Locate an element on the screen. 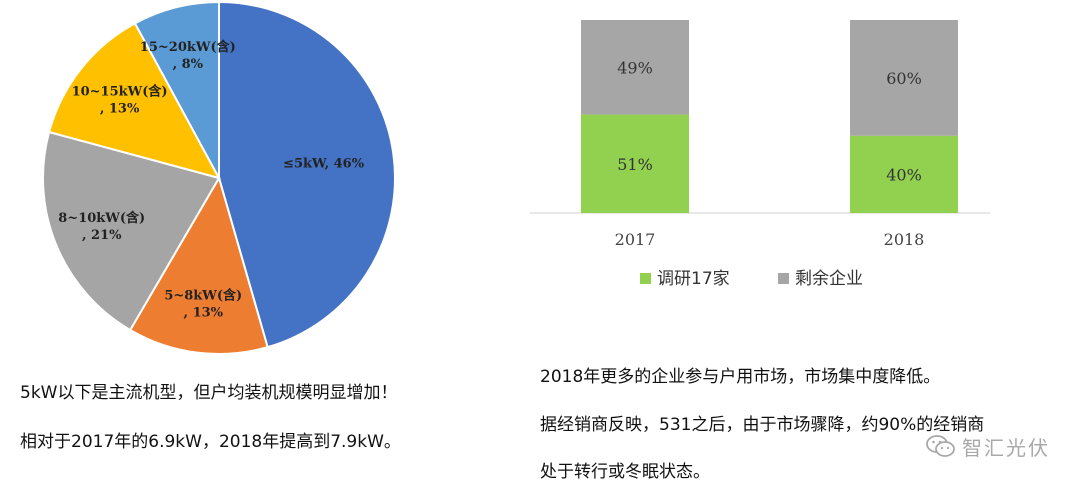 The image size is (1080, 497). bar-data-label: 40% is located at coordinates (904, 174).